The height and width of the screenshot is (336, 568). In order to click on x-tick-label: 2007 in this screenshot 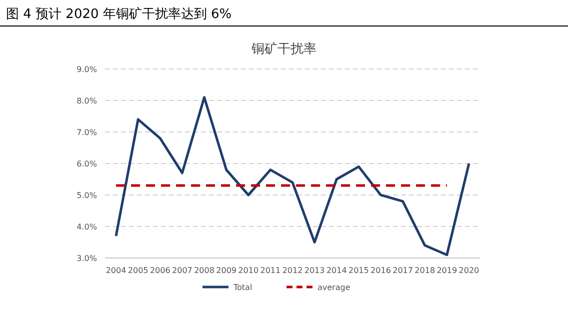, I will do `click(182, 270)`.